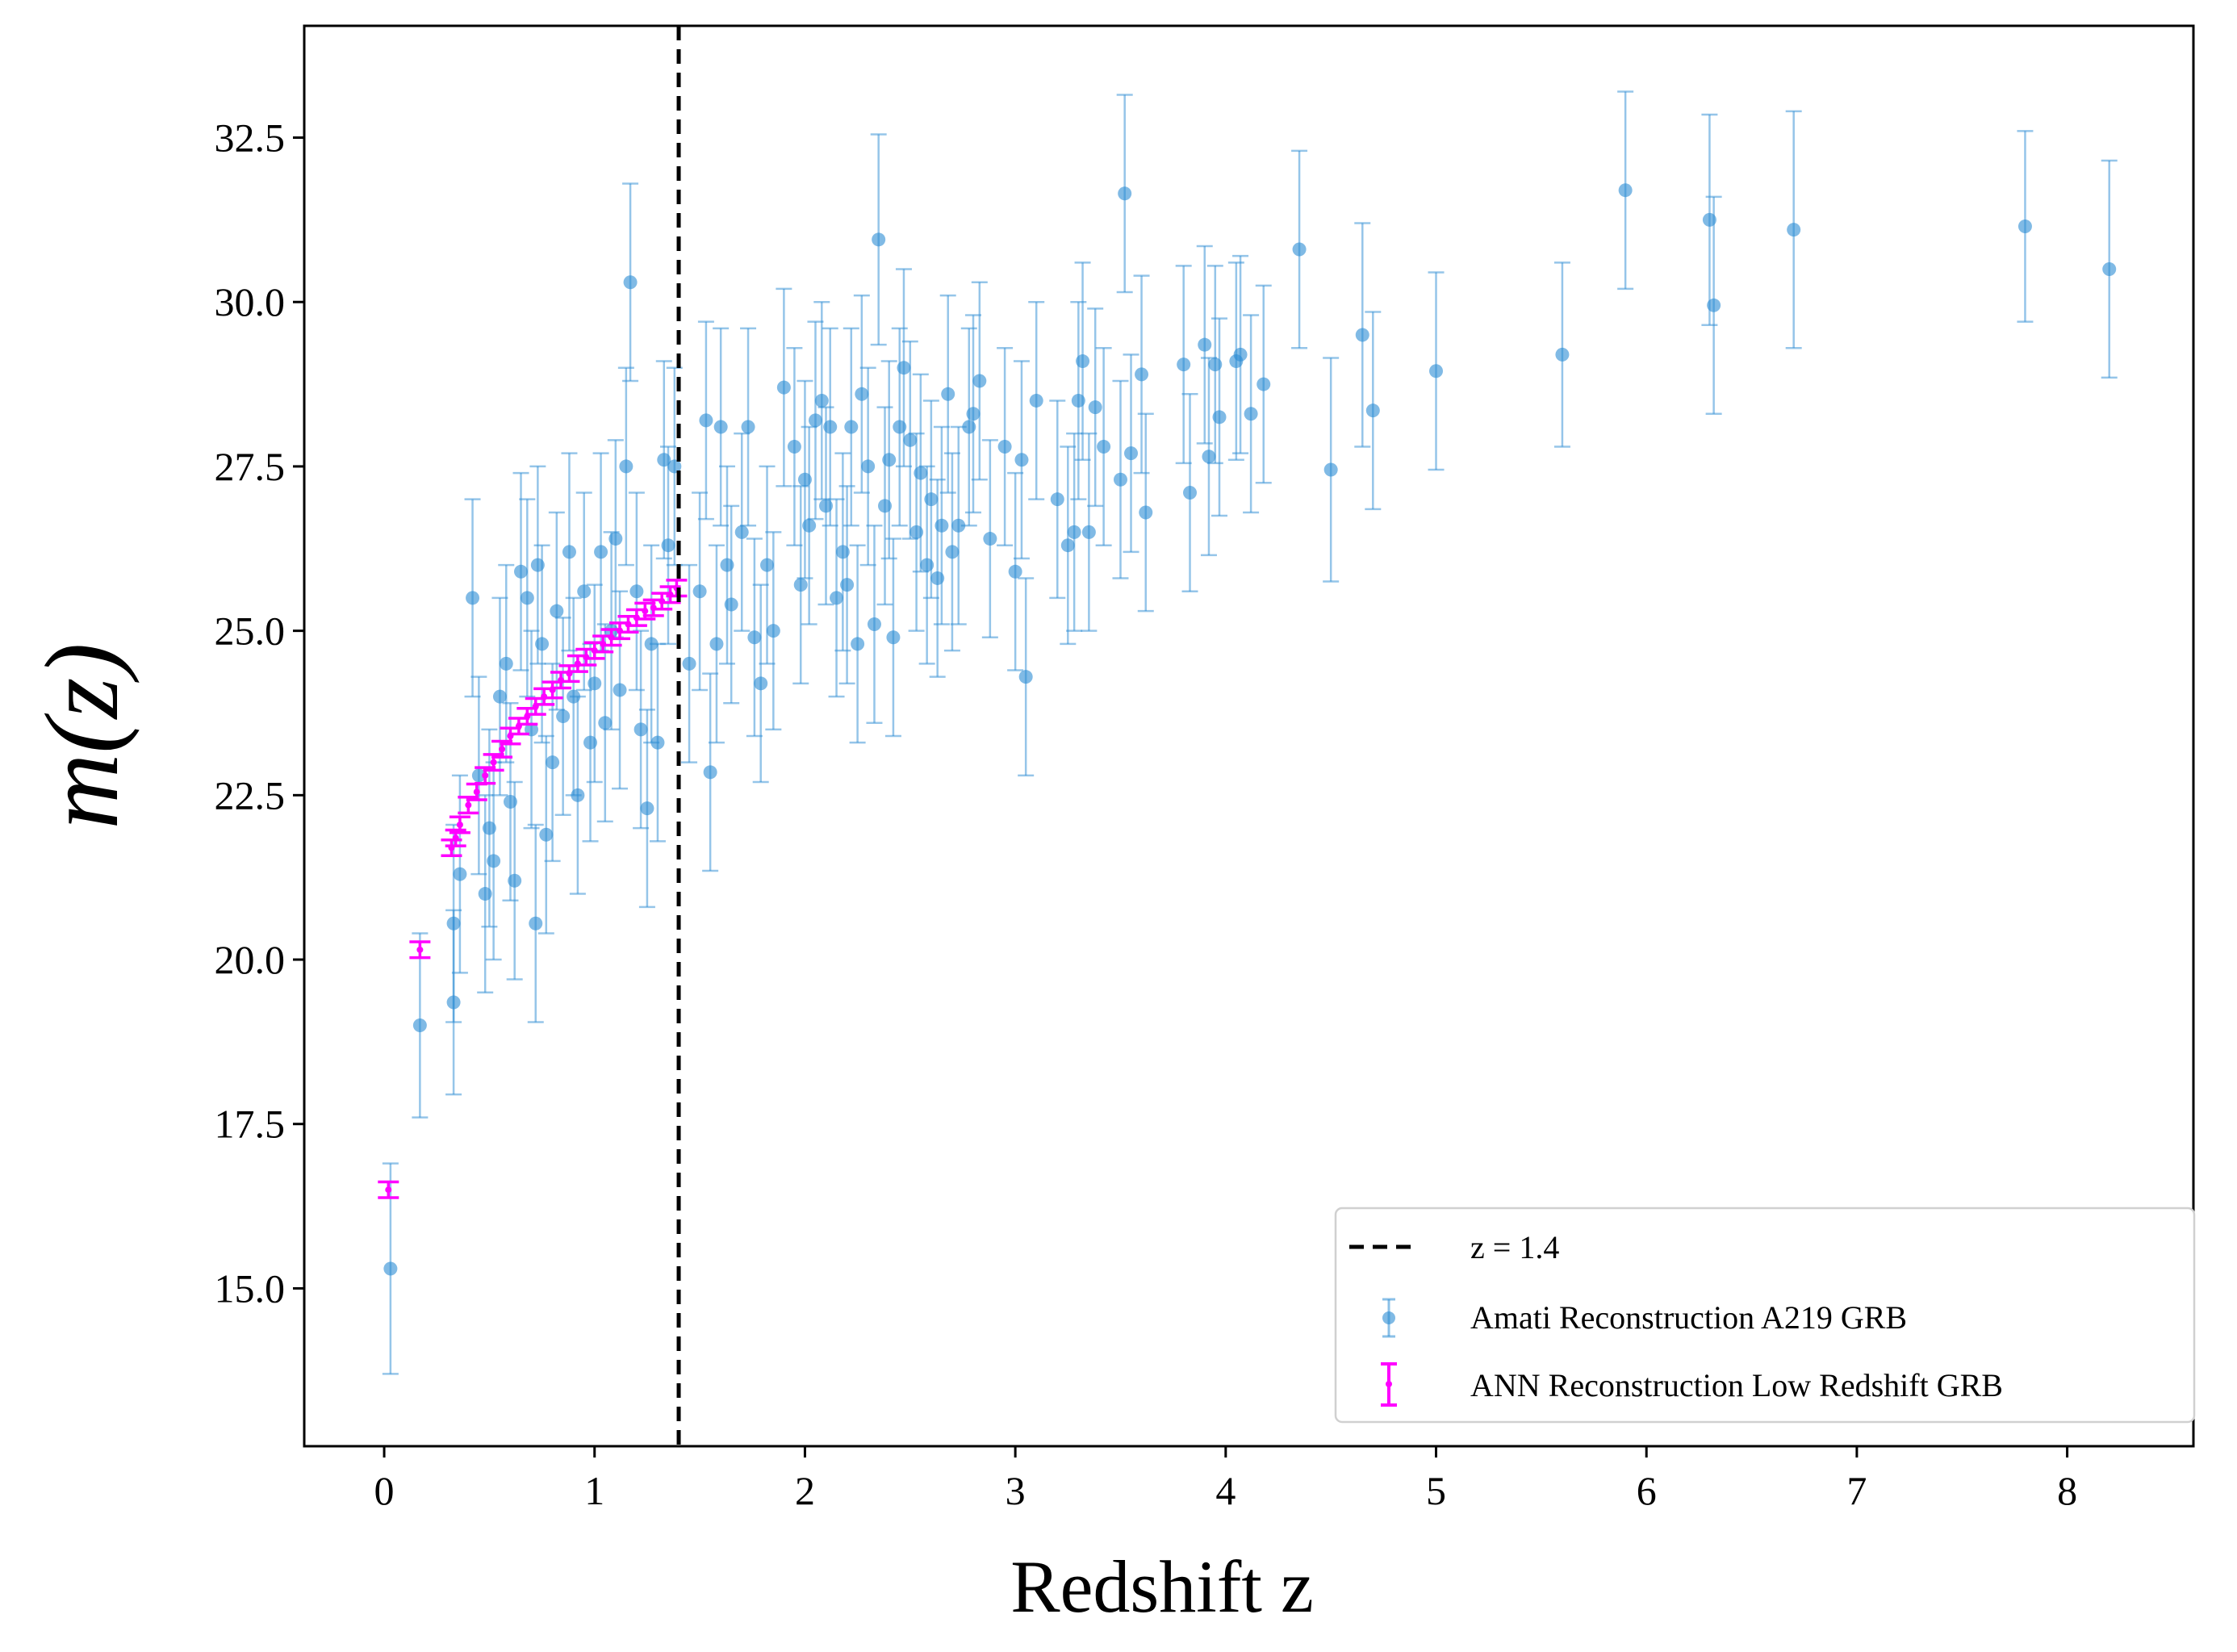  What do you see at coordinates (1436, 1490) in the screenshot?
I see `x-tick-label: 5` at bounding box center [1436, 1490].